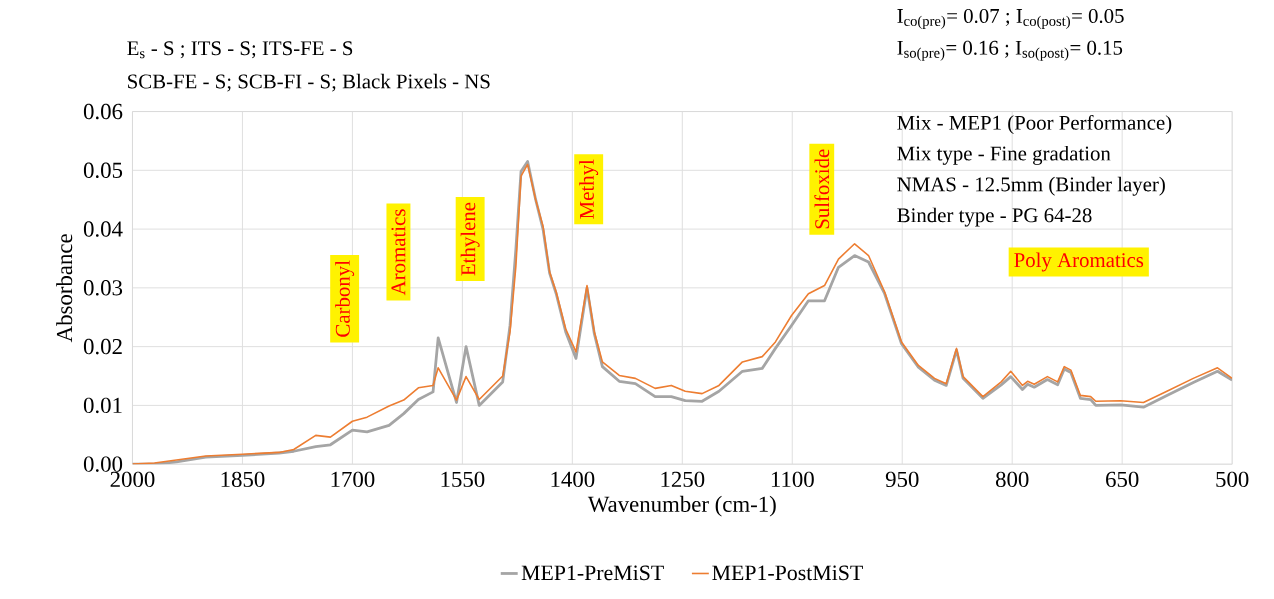  Describe the element at coordinates (1079, 262) in the screenshot. I see `annotation: Poly Aromatics` at that location.